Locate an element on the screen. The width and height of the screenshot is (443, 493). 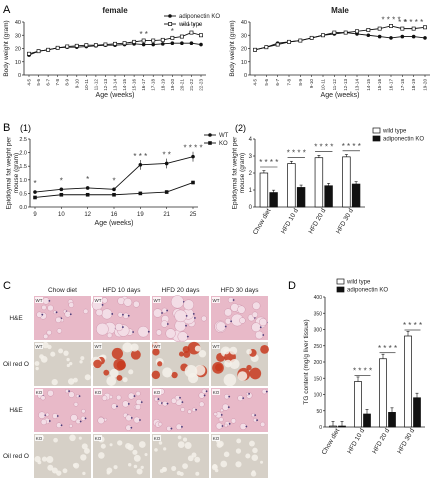
x-tick-label: 12 is located at coordinates (87, 215).